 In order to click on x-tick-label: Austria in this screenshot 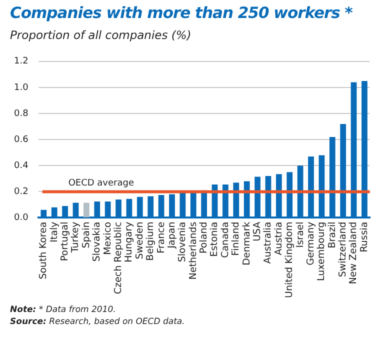, I will do `click(278, 239)`.